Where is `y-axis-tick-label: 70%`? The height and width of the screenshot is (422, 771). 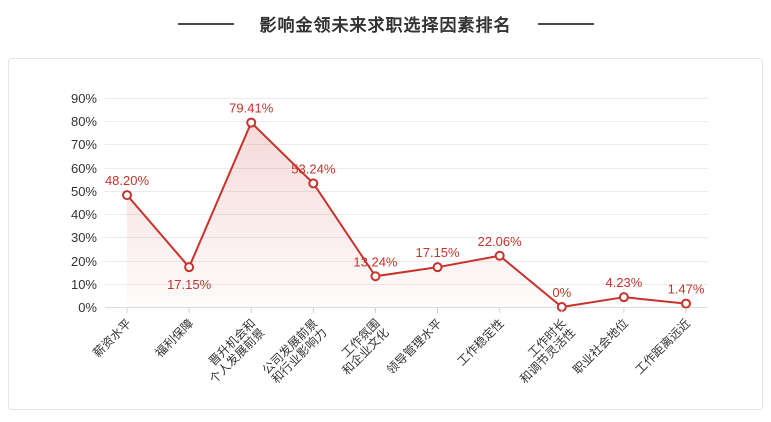
y-axis-tick-label: 70% is located at coordinates (84, 144).